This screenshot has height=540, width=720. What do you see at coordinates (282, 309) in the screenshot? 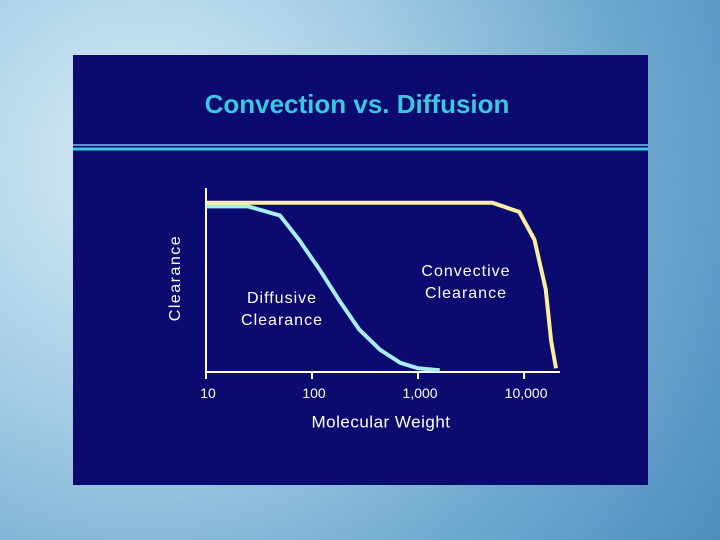
I see `series-label: Diffusive Clearance` at bounding box center [282, 309].